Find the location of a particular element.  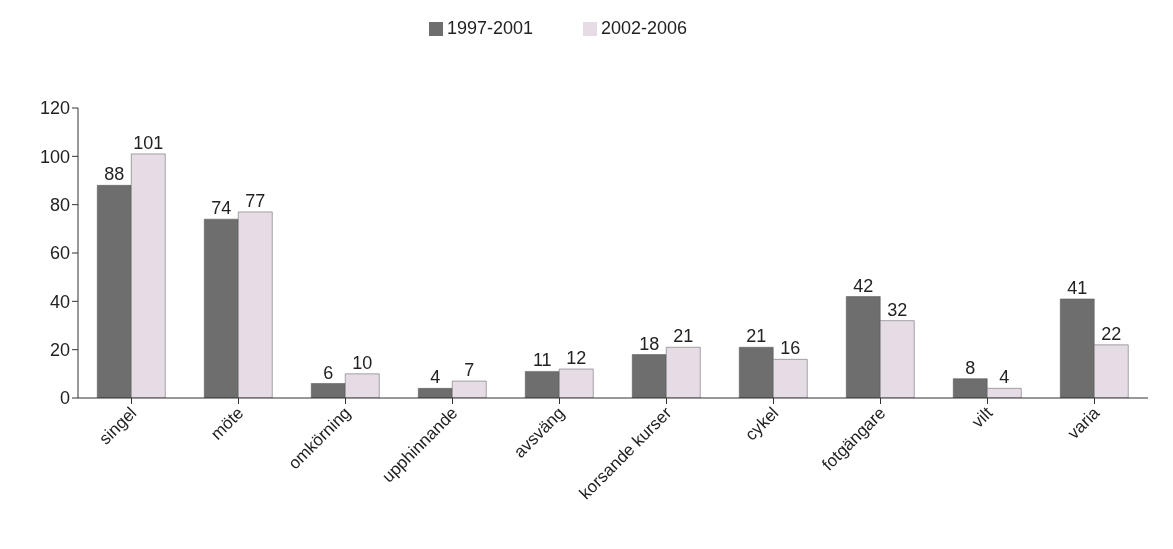

y-tick-label: 120 is located at coordinates (54, 108).